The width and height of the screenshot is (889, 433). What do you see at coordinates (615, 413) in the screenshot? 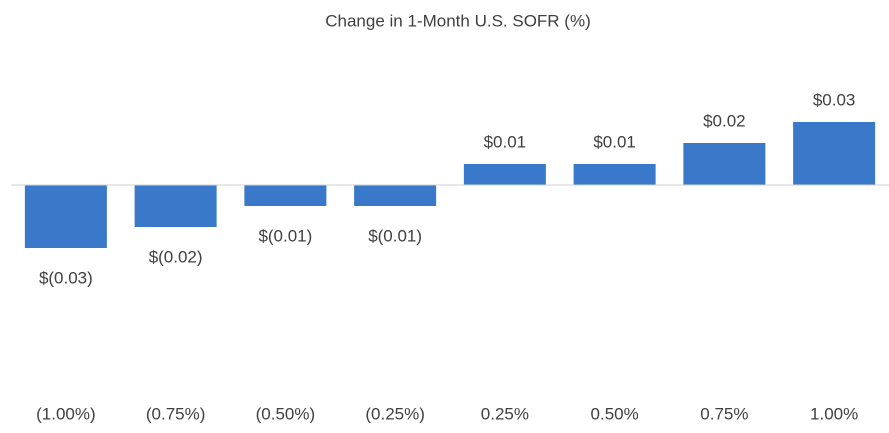
I see `x-tick-label: 0.50%` at bounding box center [615, 413].